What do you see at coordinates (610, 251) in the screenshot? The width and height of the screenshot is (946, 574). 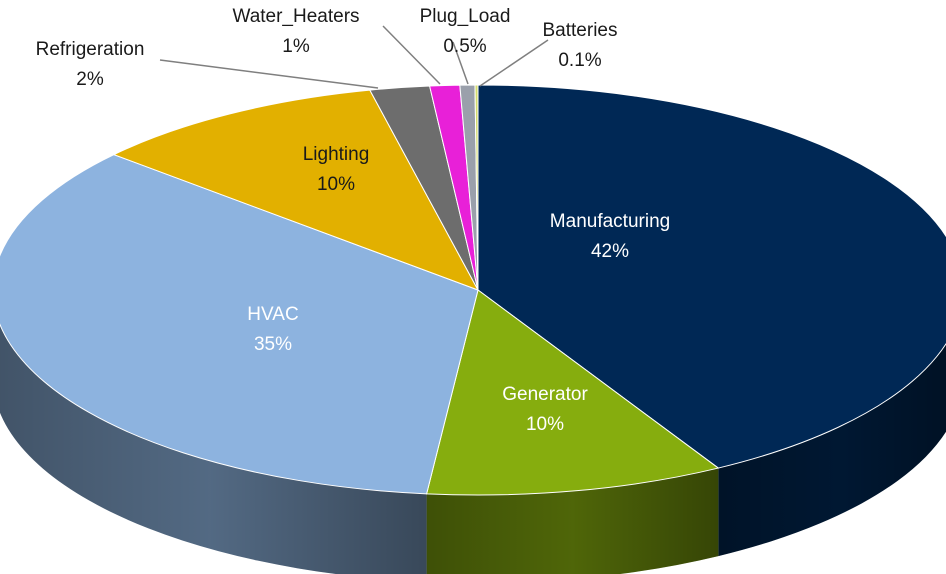 I see `slice-value-manufacturing: 42%` at bounding box center [610, 251].